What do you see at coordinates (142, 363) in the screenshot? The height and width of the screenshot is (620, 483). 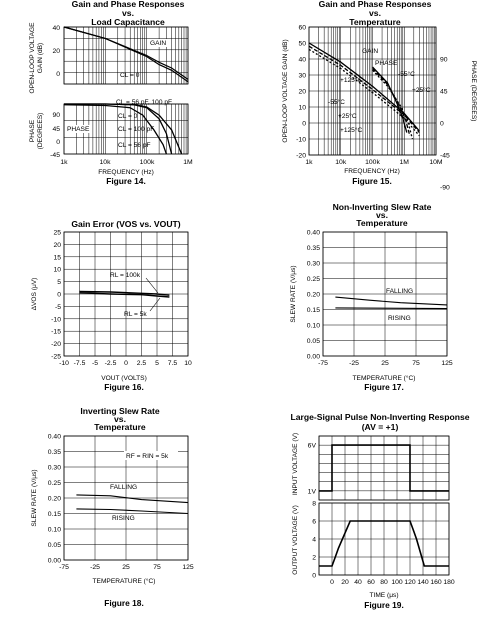 I see `fig16-xtick-5: 2.5` at bounding box center [142, 363].